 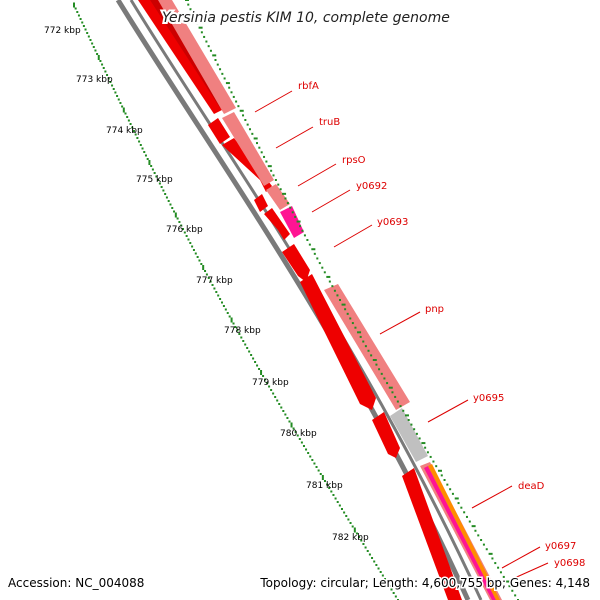 I want to click on gene-label: y0693, so click(x=392, y=222).